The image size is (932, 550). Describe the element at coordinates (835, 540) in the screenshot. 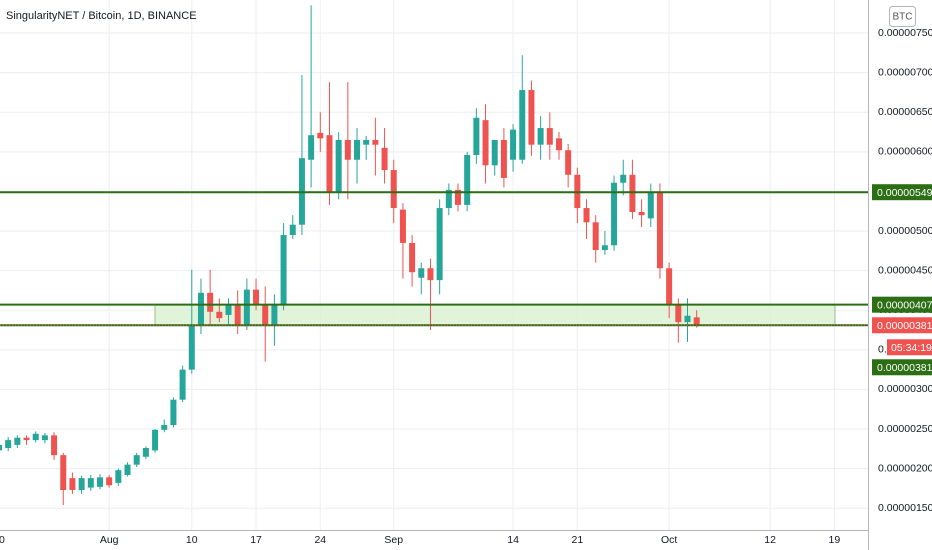

I see `x-tick-label: 19` at that location.